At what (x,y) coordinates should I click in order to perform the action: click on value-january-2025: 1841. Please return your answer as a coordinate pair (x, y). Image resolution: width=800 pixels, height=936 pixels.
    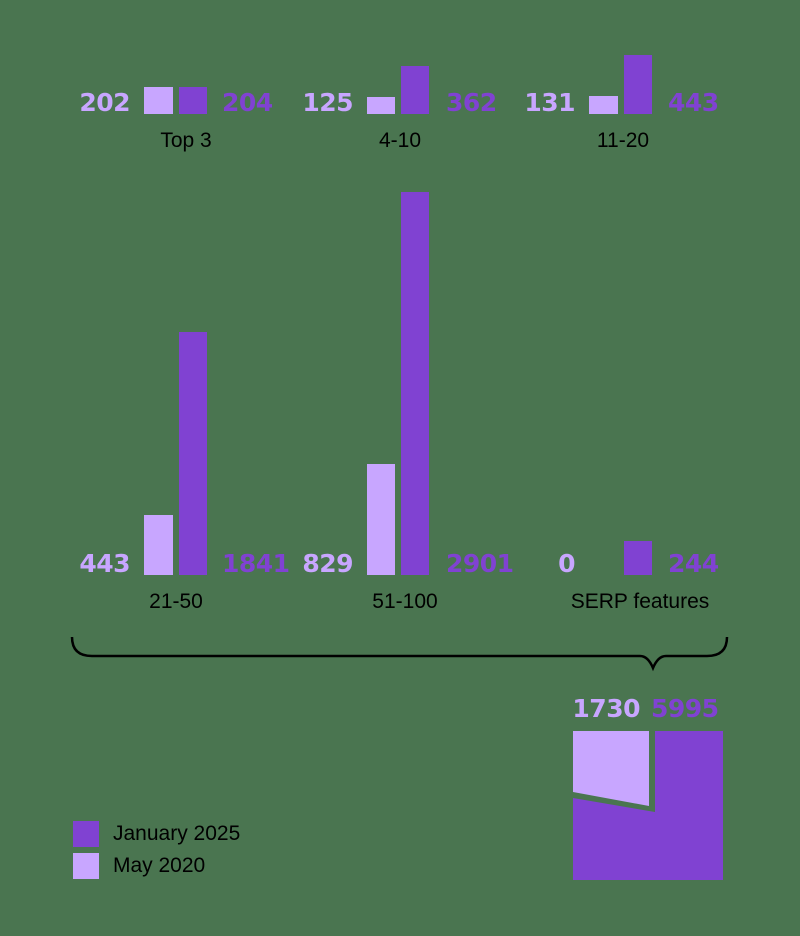
    Looking at the image, I should click on (256, 563).